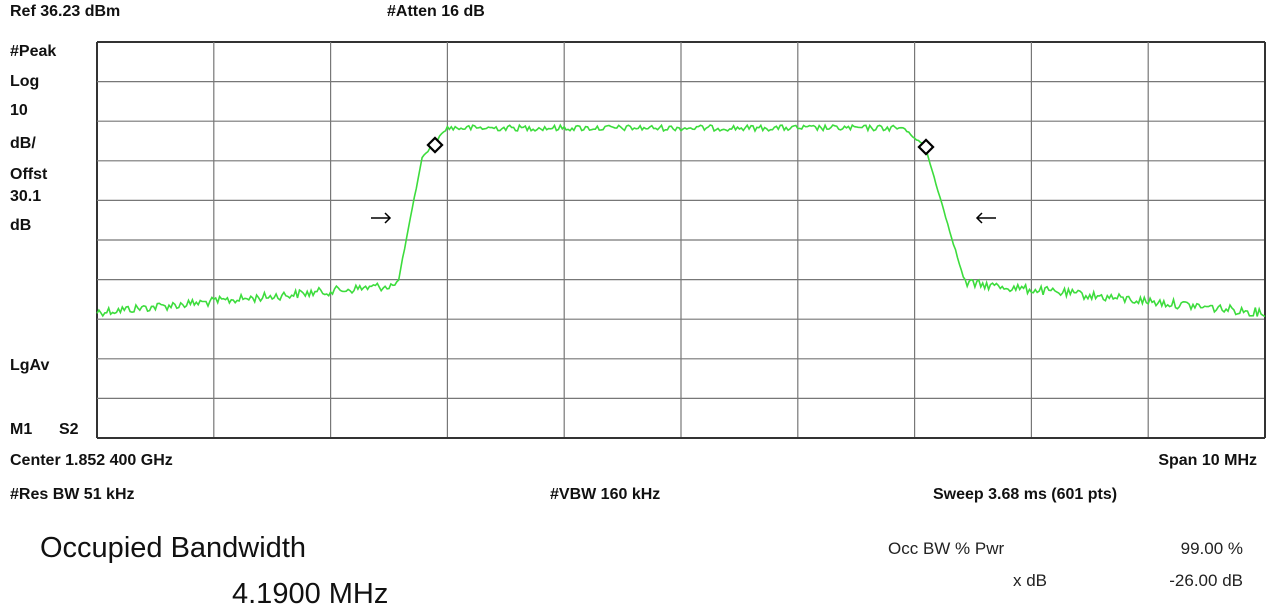 The width and height of the screenshot is (1271, 611). What do you see at coordinates (25, 81) in the screenshot?
I see `side-label: Log` at bounding box center [25, 81].